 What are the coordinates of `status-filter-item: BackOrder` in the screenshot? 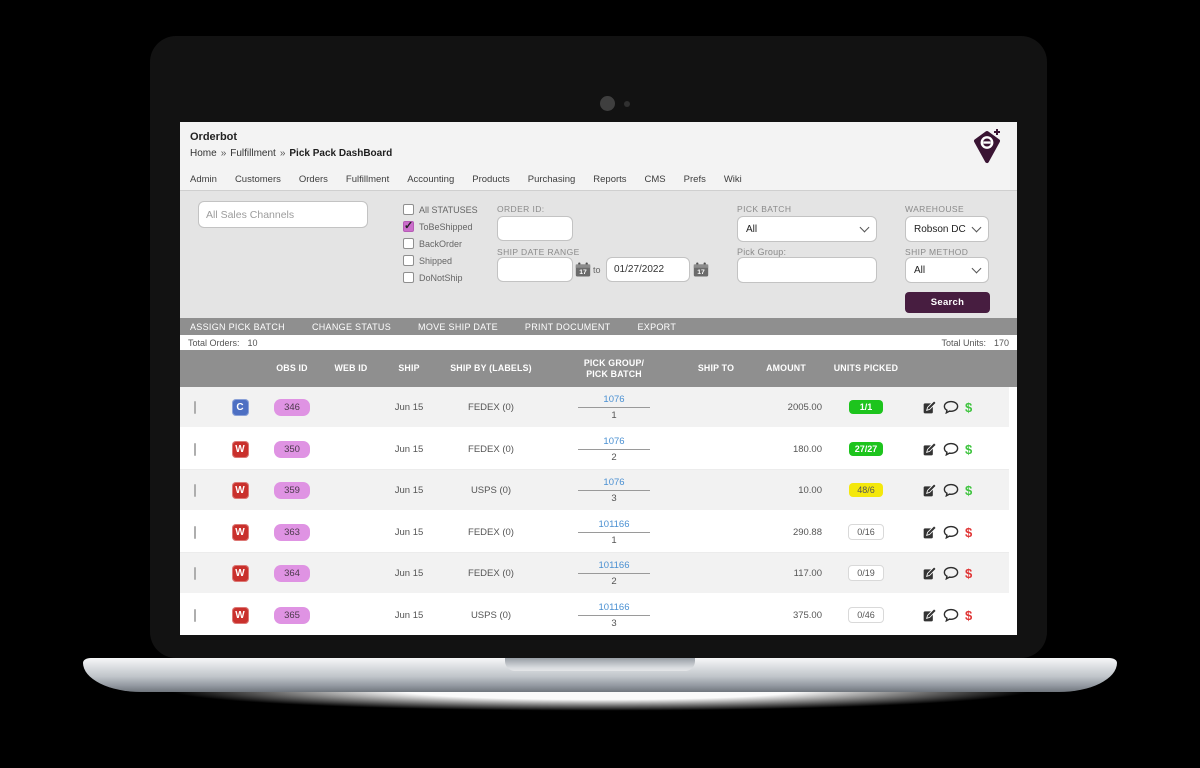 It's located at (440, 243).